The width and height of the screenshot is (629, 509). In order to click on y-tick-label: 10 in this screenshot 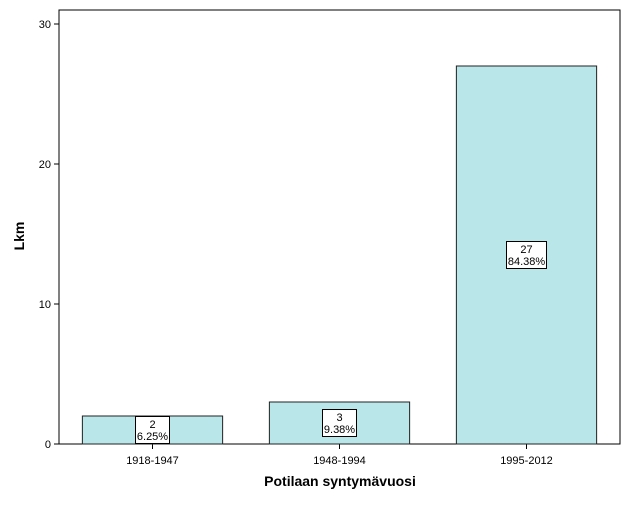, I will do `click(45, 305)`.